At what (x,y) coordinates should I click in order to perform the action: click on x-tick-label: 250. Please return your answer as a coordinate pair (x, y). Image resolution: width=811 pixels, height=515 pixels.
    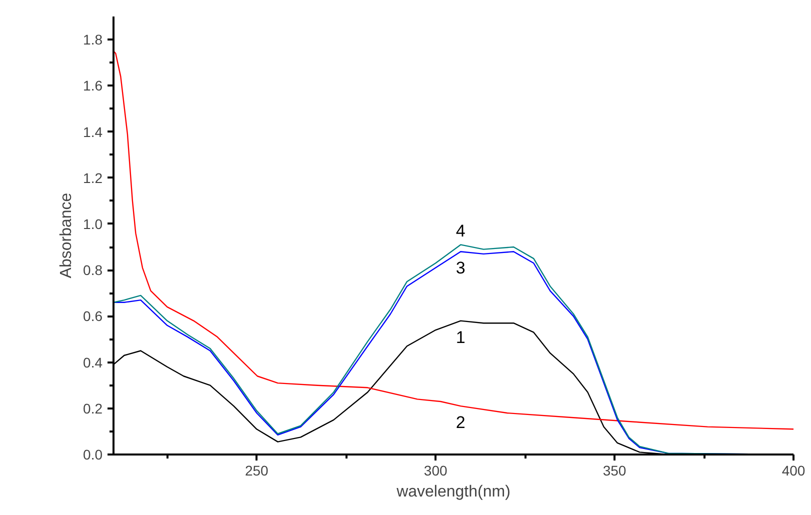
    Looking at the image, I should click on (256, 470).